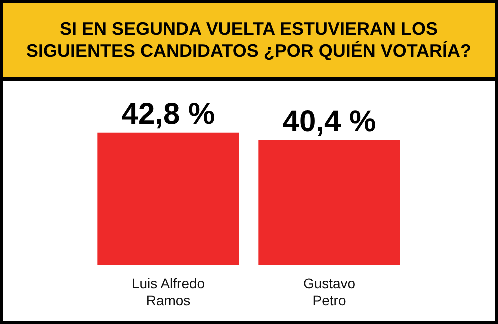  I want to click on x-tick-label: Gustavo Petro, so click(329, 292).